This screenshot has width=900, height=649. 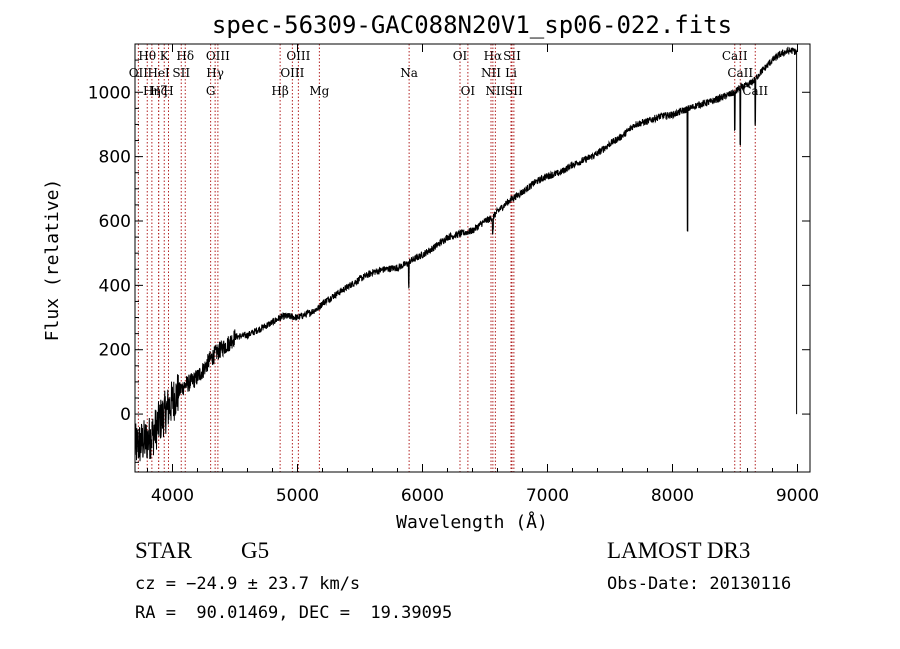 What do you see at coordinates (115, 222) in the screenshot?
I see `y-tick-label: 600` at bounding box center [115, 222].